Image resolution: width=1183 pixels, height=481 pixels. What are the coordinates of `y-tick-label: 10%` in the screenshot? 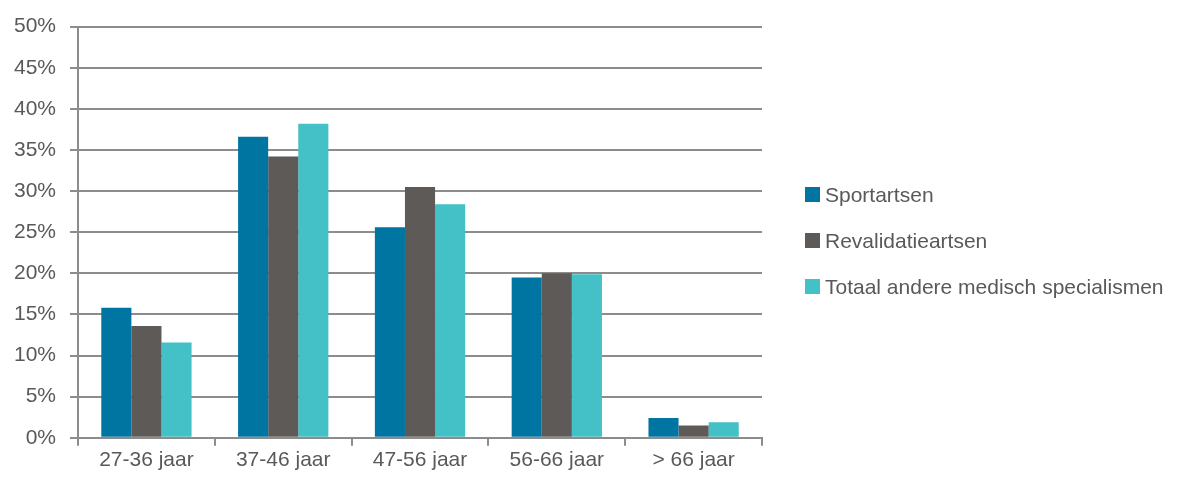 It's located at (35, 354).